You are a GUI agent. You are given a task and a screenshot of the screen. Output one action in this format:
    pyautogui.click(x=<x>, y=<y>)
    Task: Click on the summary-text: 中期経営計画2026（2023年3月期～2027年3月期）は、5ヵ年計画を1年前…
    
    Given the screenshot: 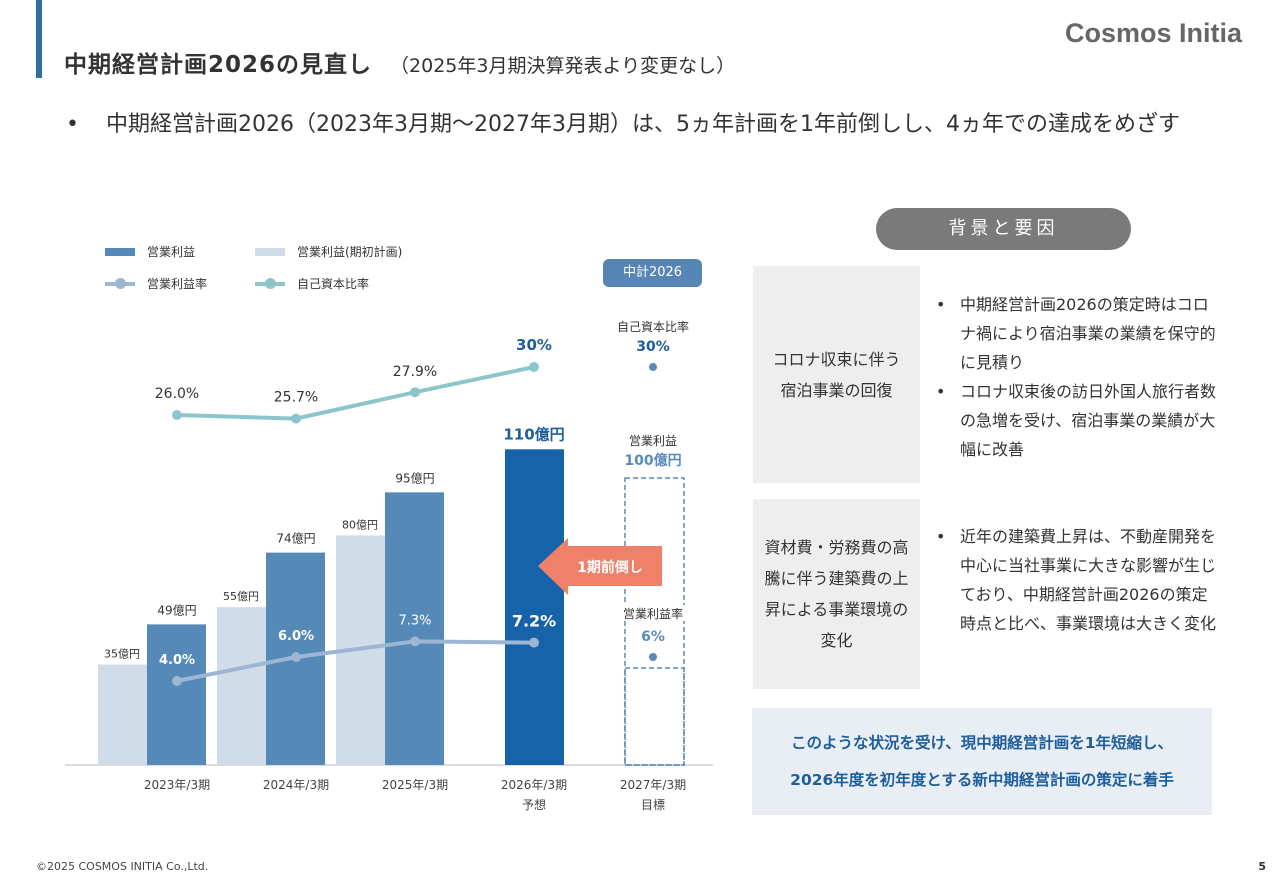 What is the action you would take?
    pyautogui.click(x=643, y=124)
    